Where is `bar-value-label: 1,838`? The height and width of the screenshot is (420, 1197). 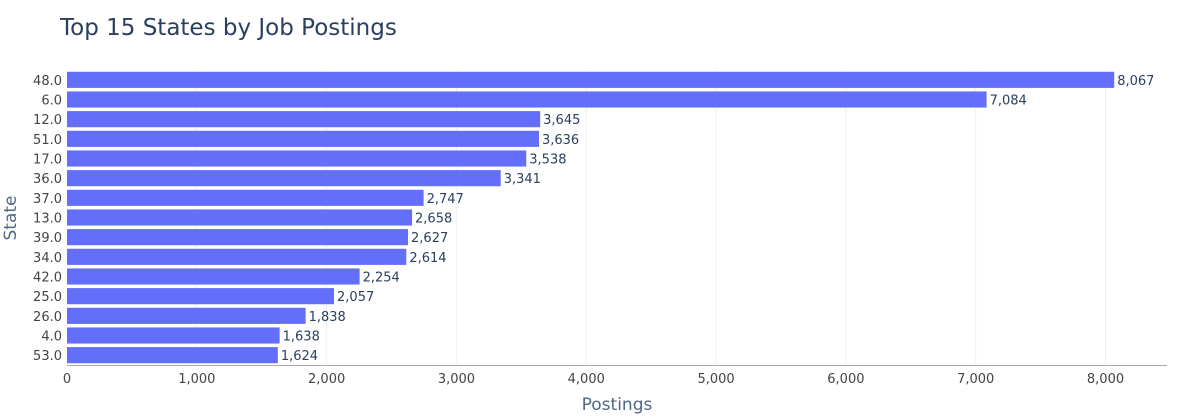 bar-value-label: 1,838 is located at coordinates (327, 317).